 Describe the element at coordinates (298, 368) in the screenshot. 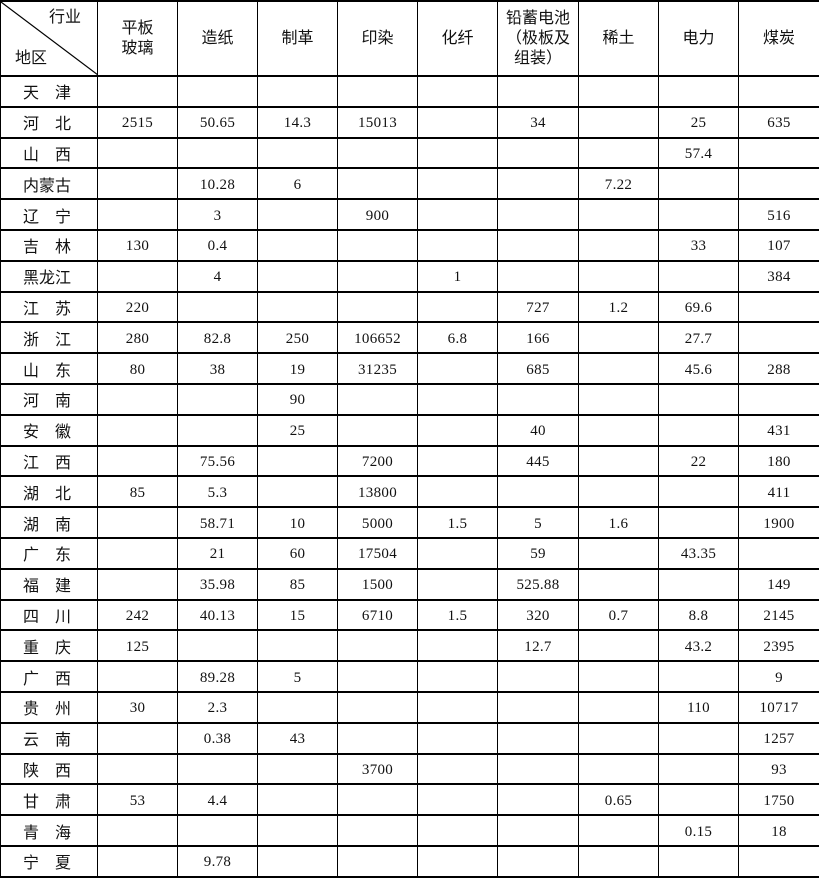

I see `value-cell: 19` at that location.